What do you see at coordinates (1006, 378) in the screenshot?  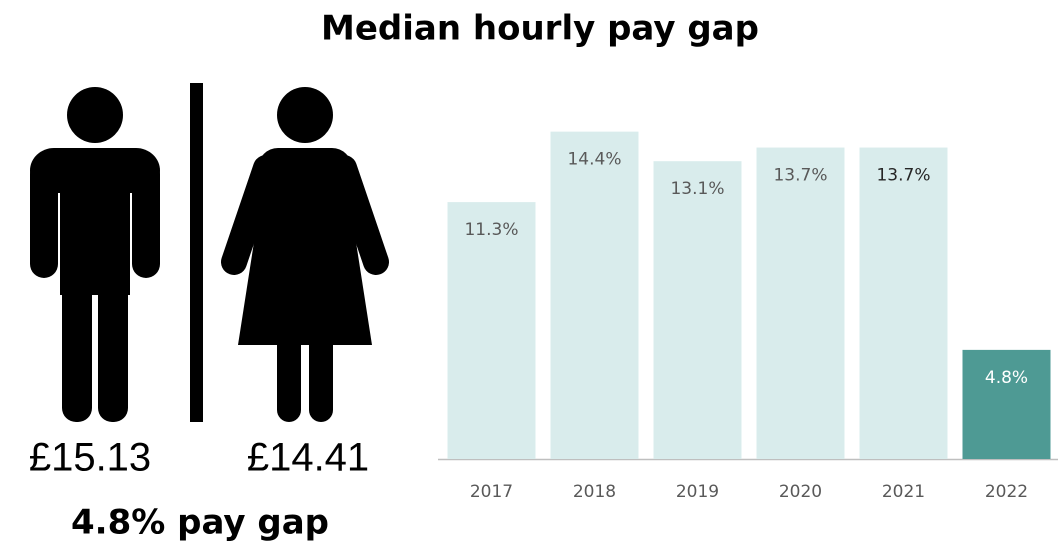 I see `data-label: 4.8%` at bounding box center [1006, 378].